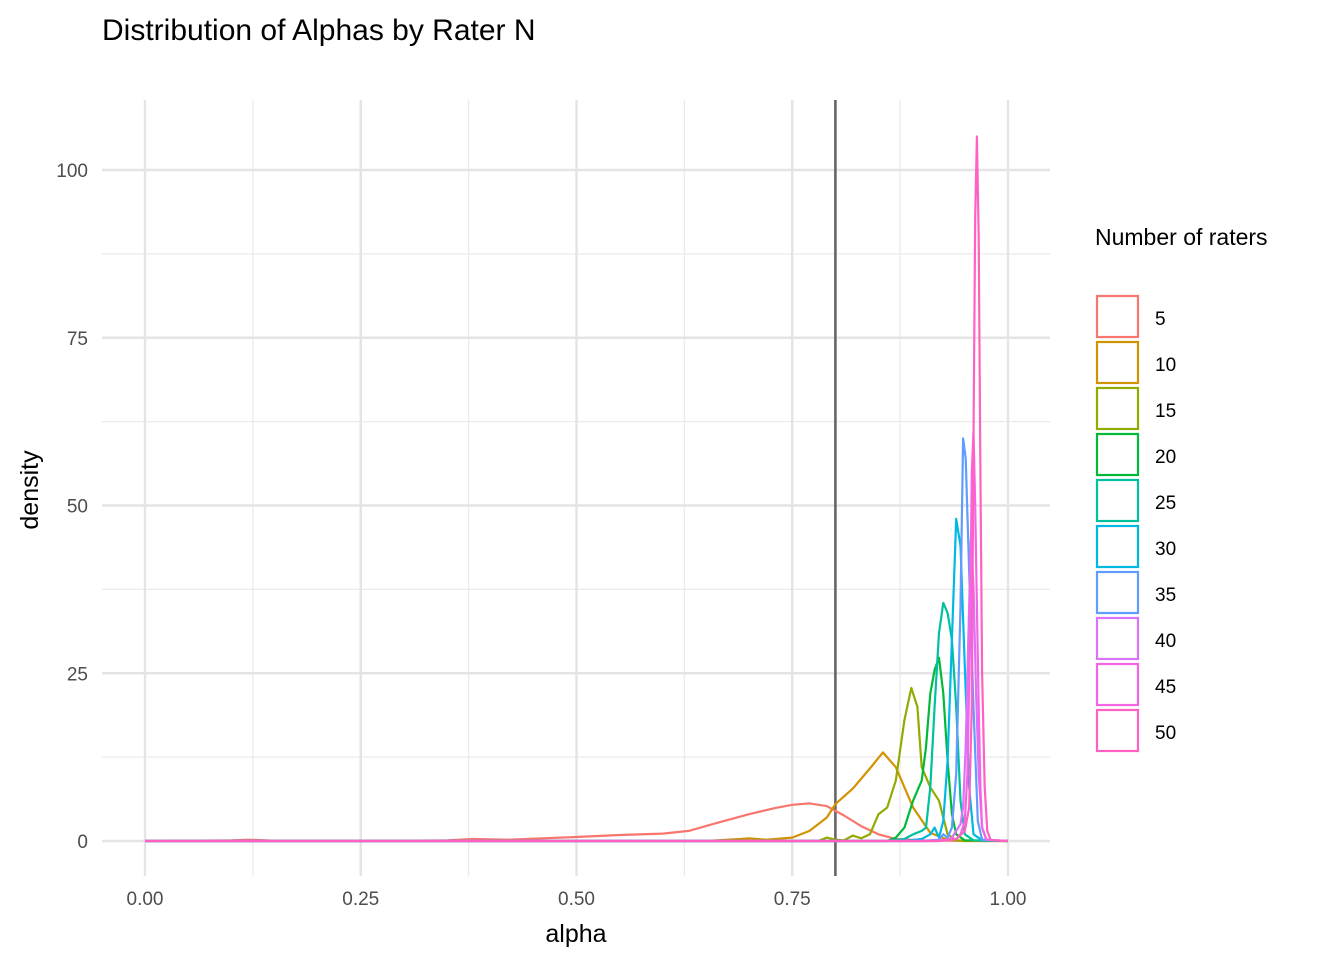 Image resolution: width=1344 pixels, height=965 pixels. I want to click on x-axis-label: alpha, so click(575, 934).